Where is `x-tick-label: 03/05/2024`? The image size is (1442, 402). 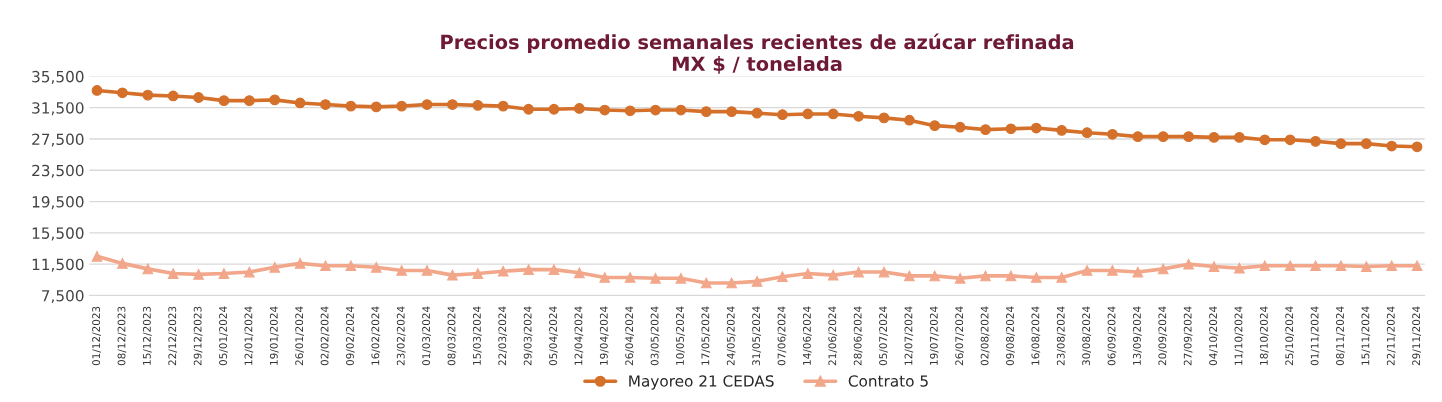
x-tick-label: 03/05/2024 is located at coordinates (655, 336).